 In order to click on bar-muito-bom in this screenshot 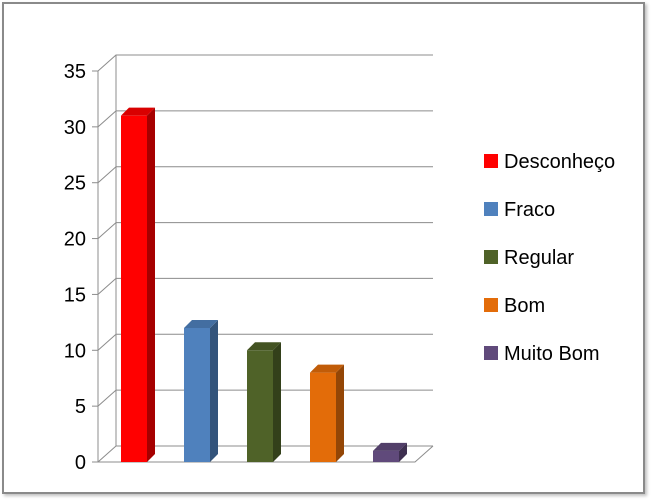, I will do `click(390, 452)`.